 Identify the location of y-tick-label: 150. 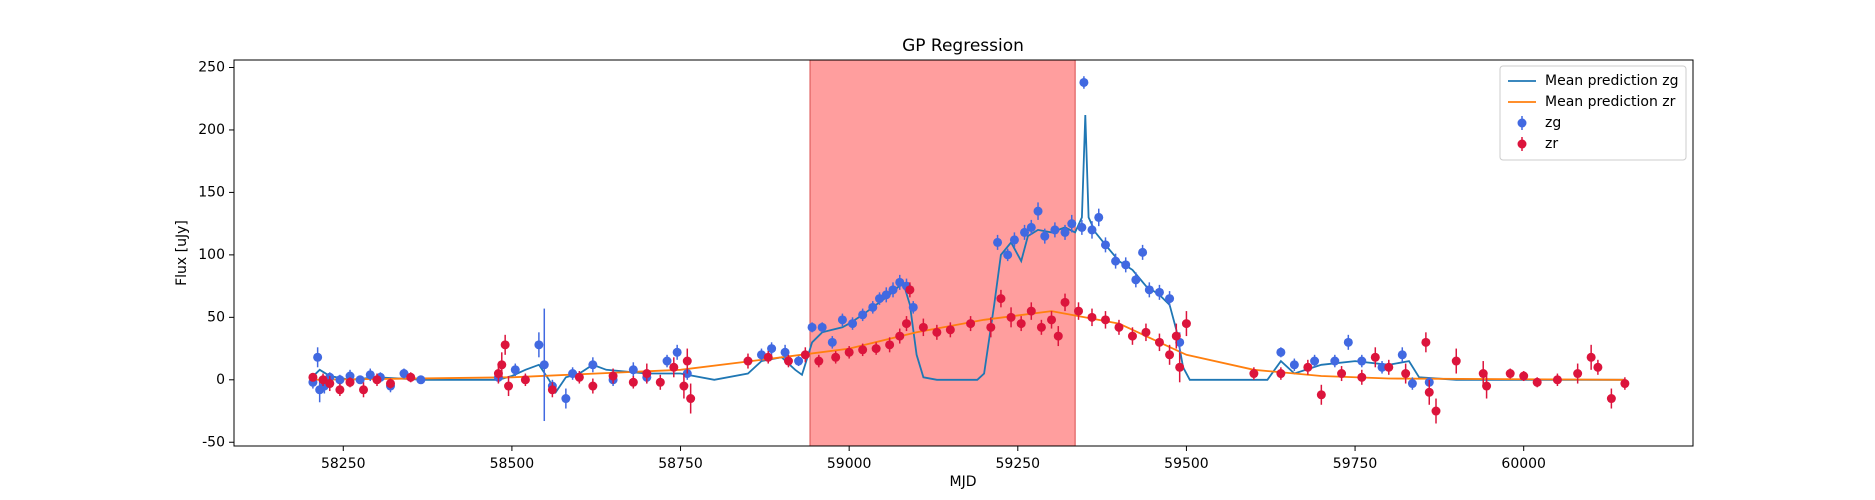
(211, 192).